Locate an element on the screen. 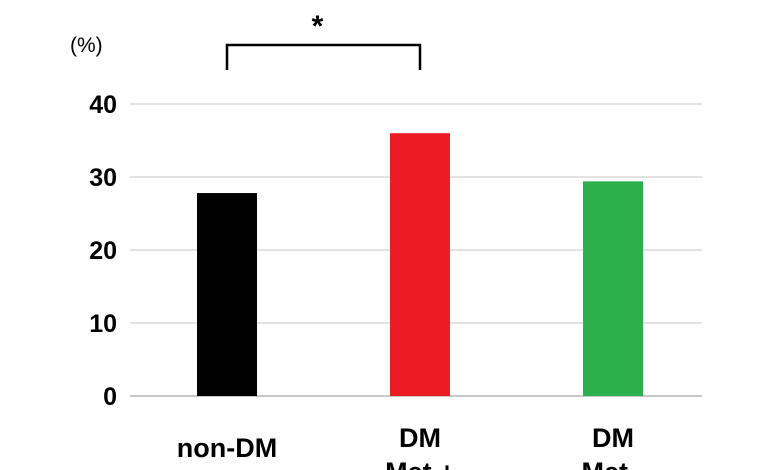 This screenshot has width=780, height=470. category-label: DMMet + is located at coordinates (420, 446).